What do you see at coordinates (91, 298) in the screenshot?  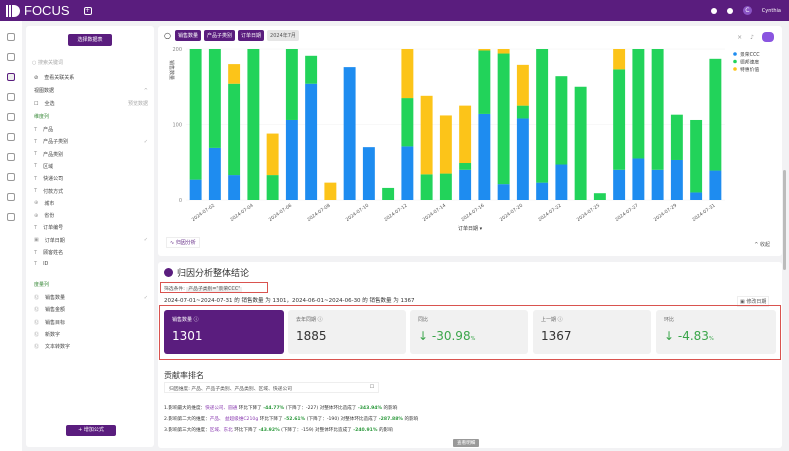 I see `measure-item: ⑫ 销售数量 ✓` at bounding box center [91, 298].